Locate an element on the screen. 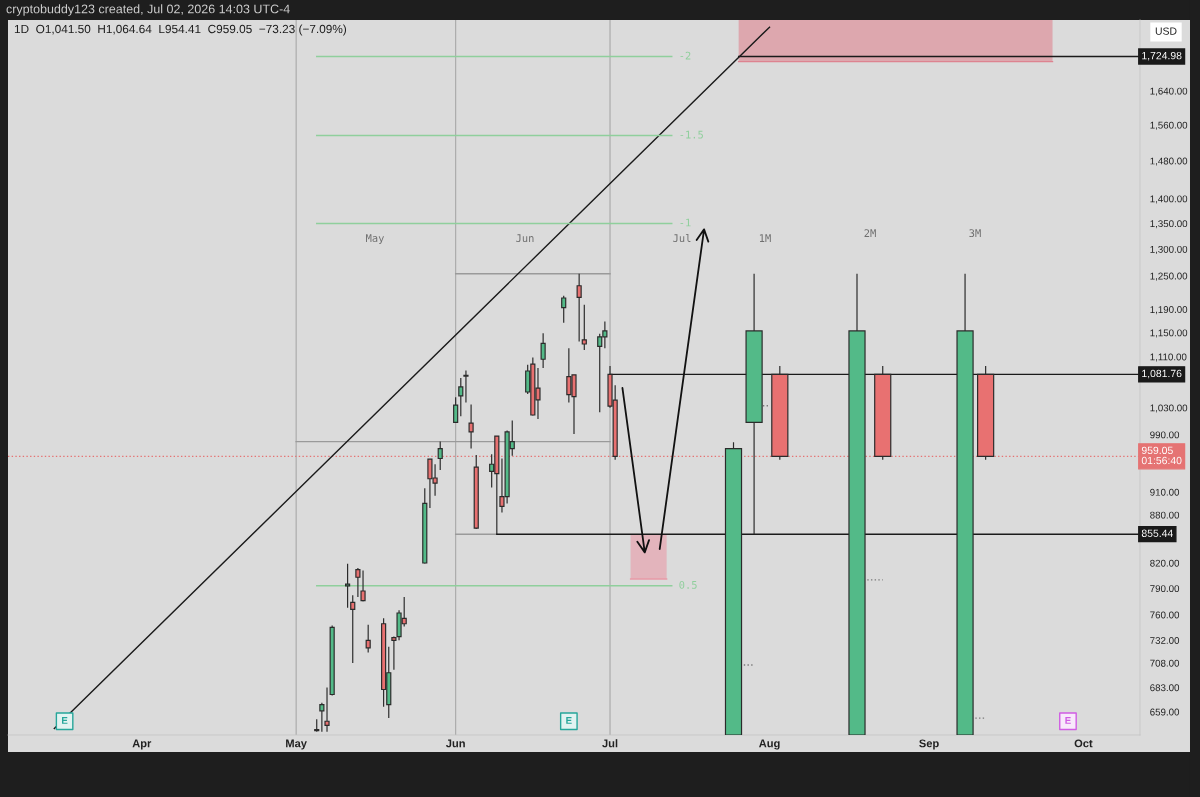  x-tick-label: May is located at coordinates (296, 744).